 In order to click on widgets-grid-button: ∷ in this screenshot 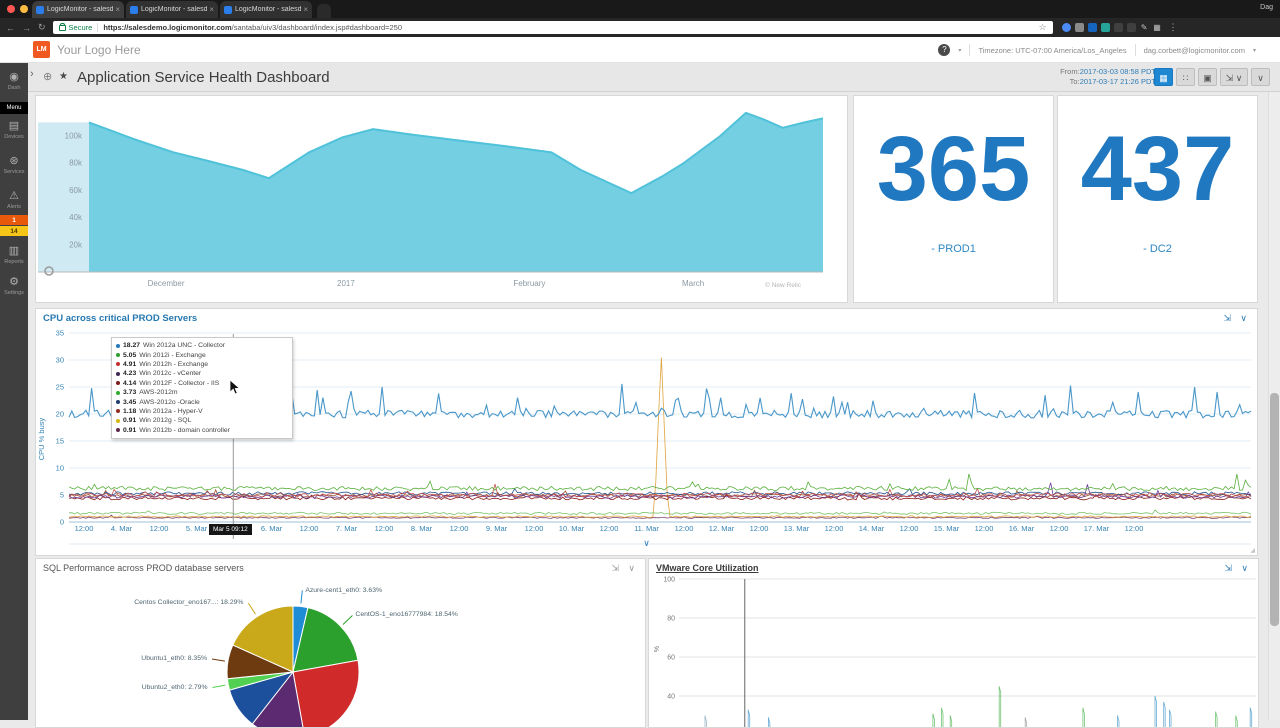, I will do `click(1185, 77)`.